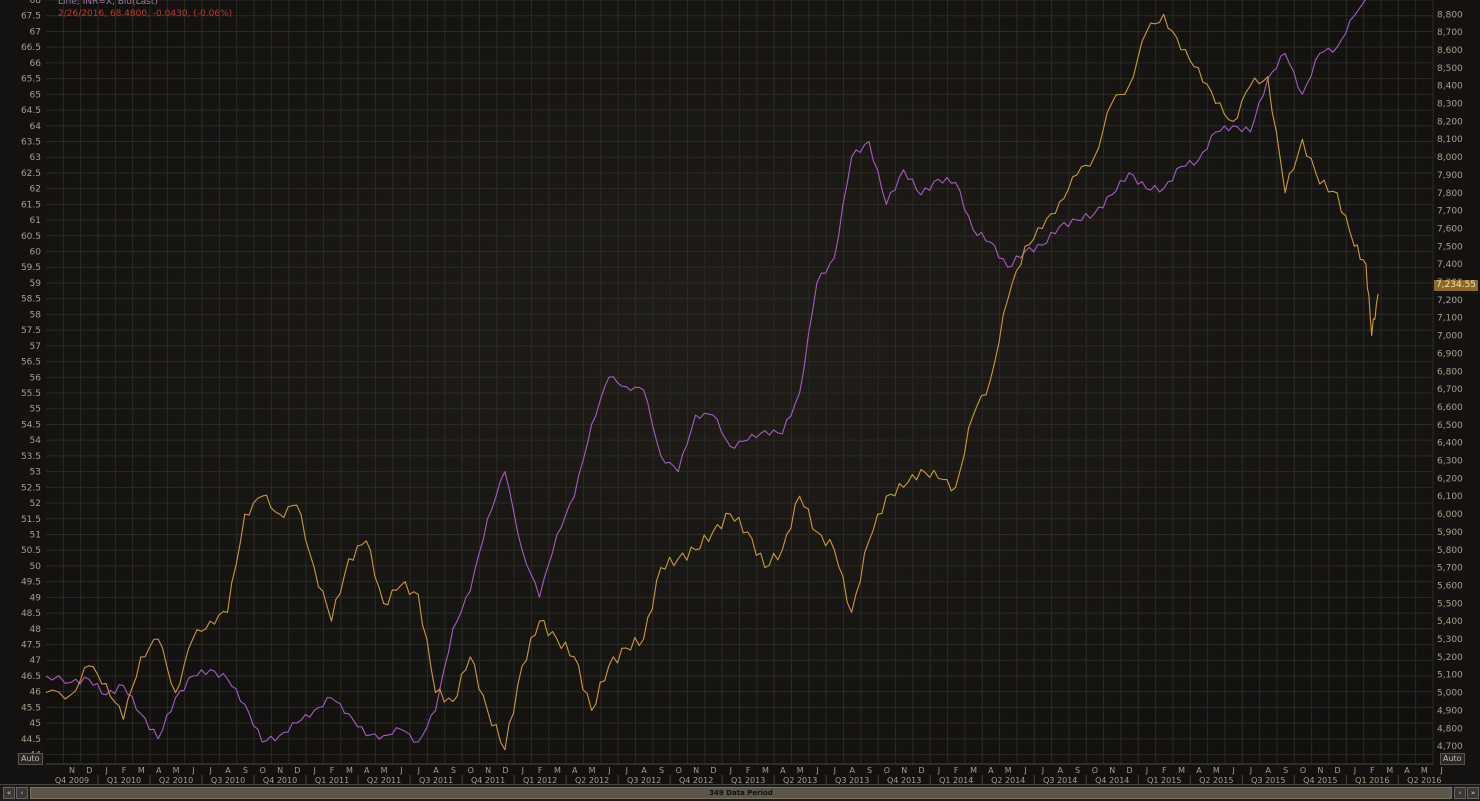 The image size is (1480, 801). I want to click on quarter-tick-label: Q4 2013, so click(904, 780).